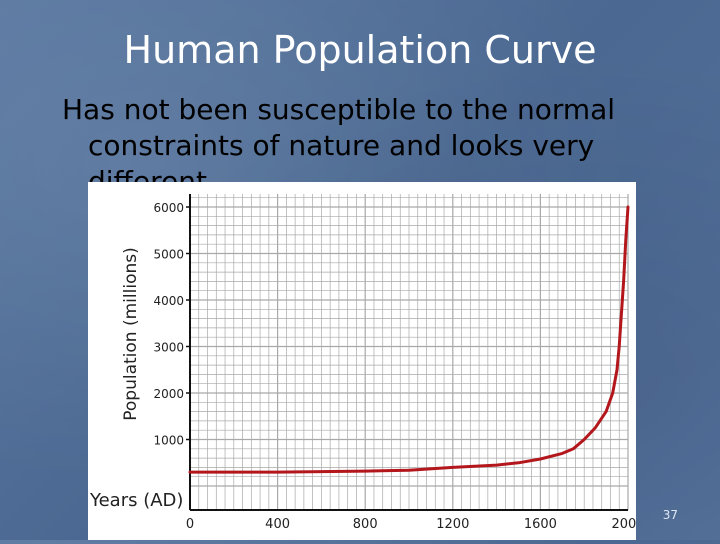  Describe the element at coordinates (168, 441) in the screenshot. I see `y-tick-label: 1000` at that location.